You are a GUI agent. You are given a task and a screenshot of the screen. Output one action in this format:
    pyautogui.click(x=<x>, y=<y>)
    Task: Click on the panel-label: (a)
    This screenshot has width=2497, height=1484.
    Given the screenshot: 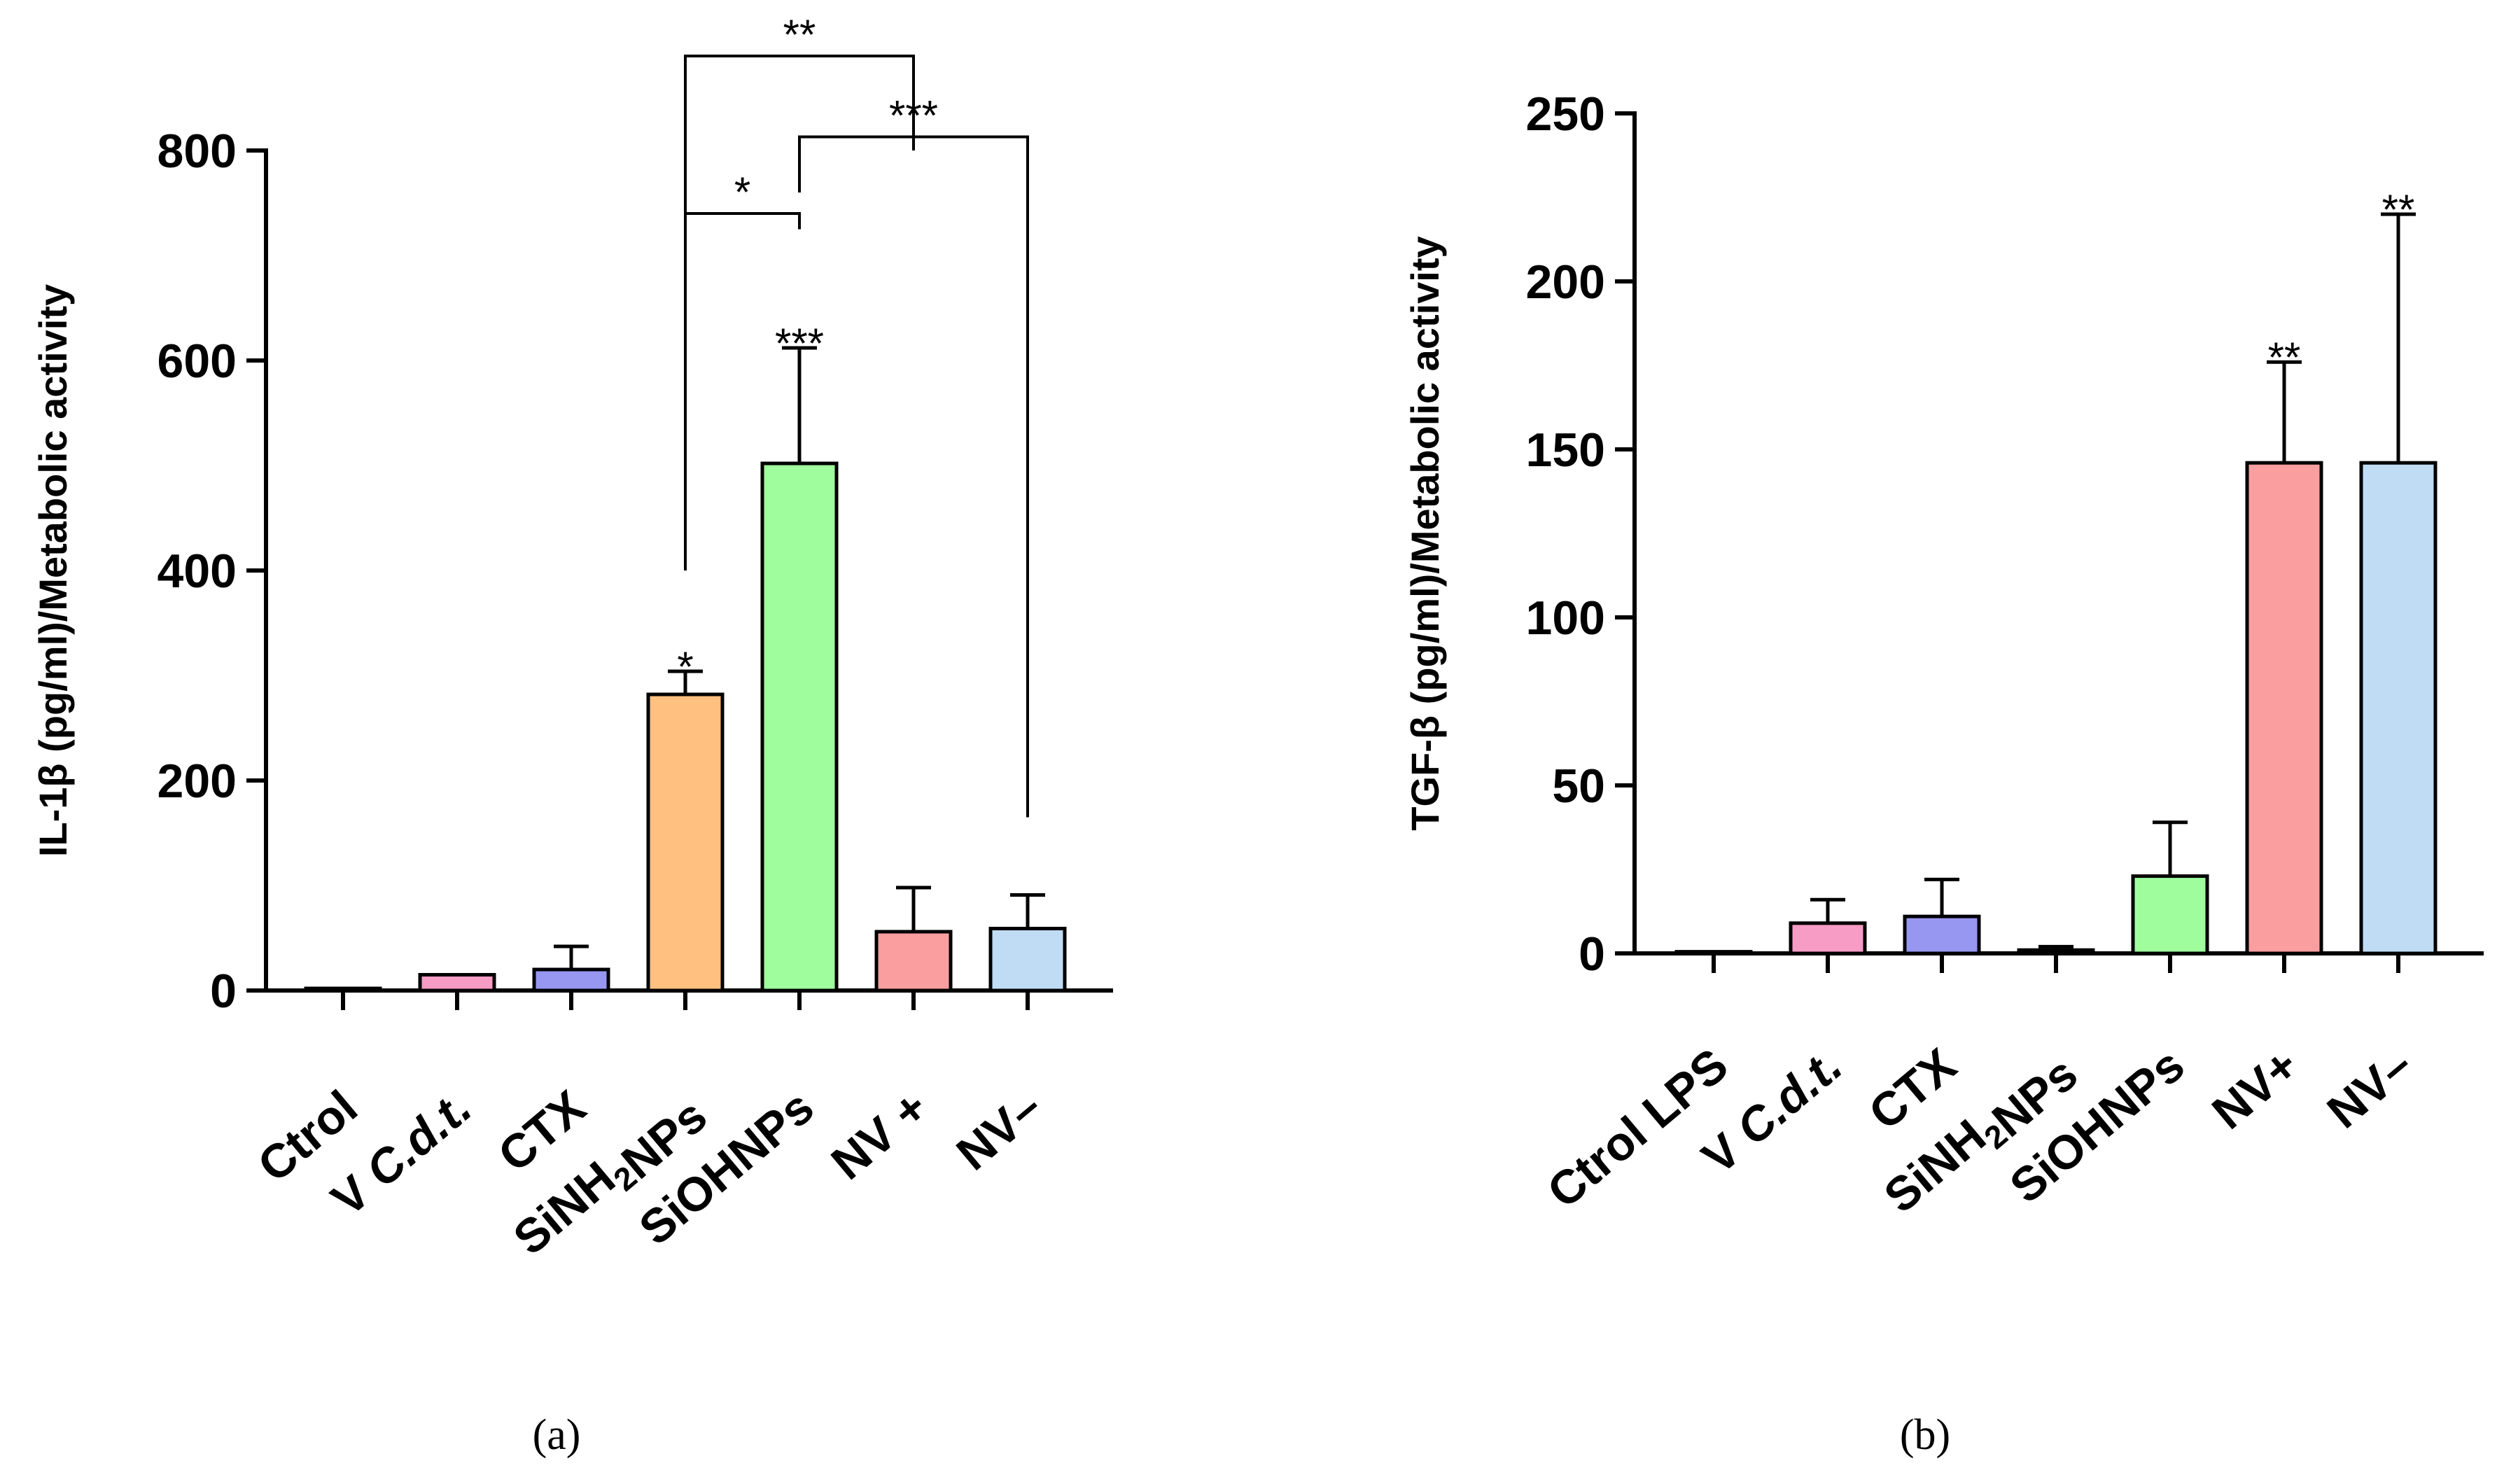 What is the action you would take?
    pyautogui.click(x=557, y=1435)
    